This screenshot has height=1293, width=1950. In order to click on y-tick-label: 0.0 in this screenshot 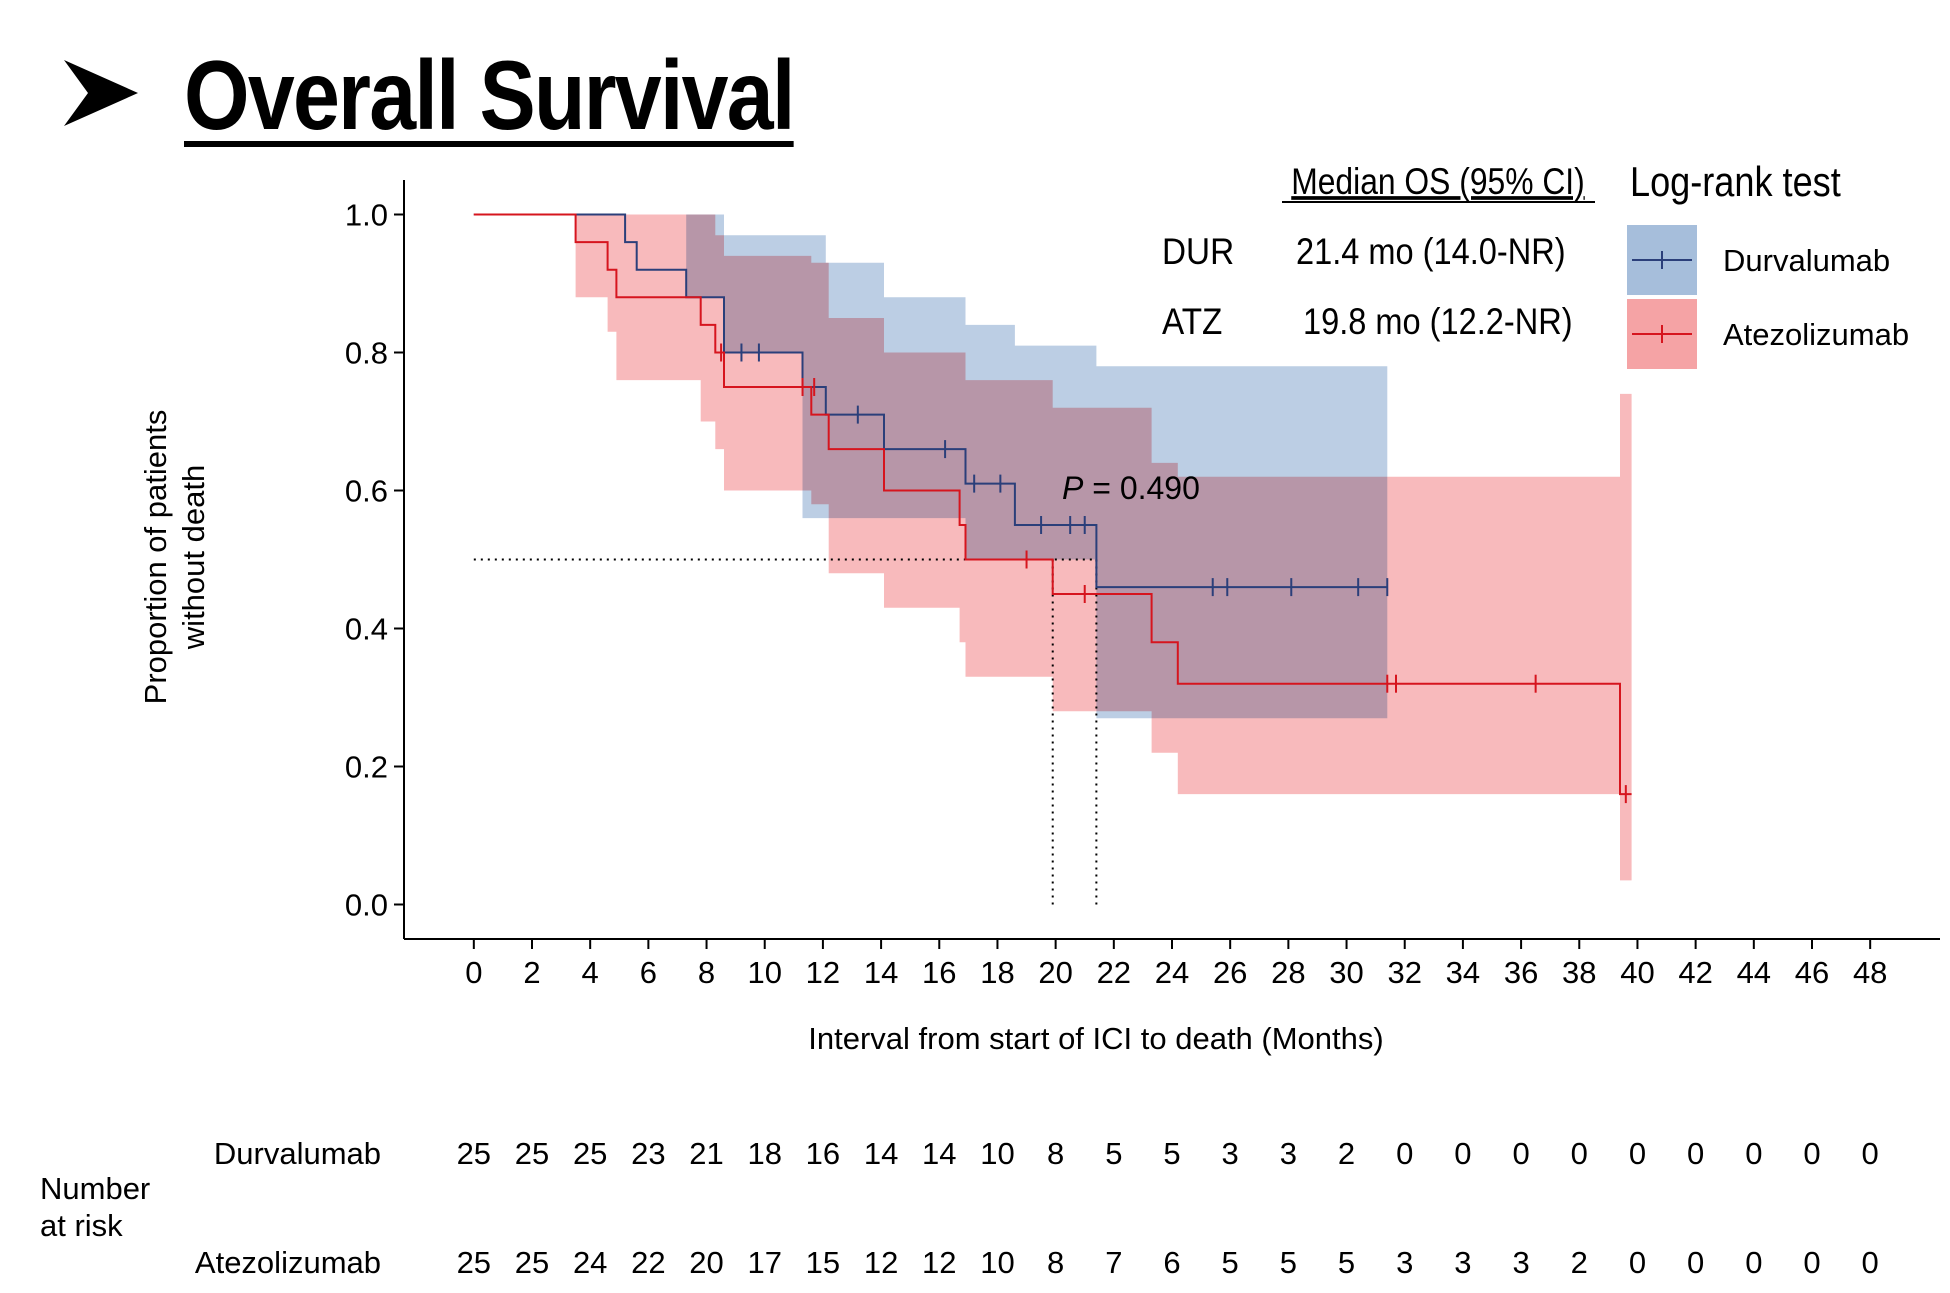, I will do `click(366, 905)`.